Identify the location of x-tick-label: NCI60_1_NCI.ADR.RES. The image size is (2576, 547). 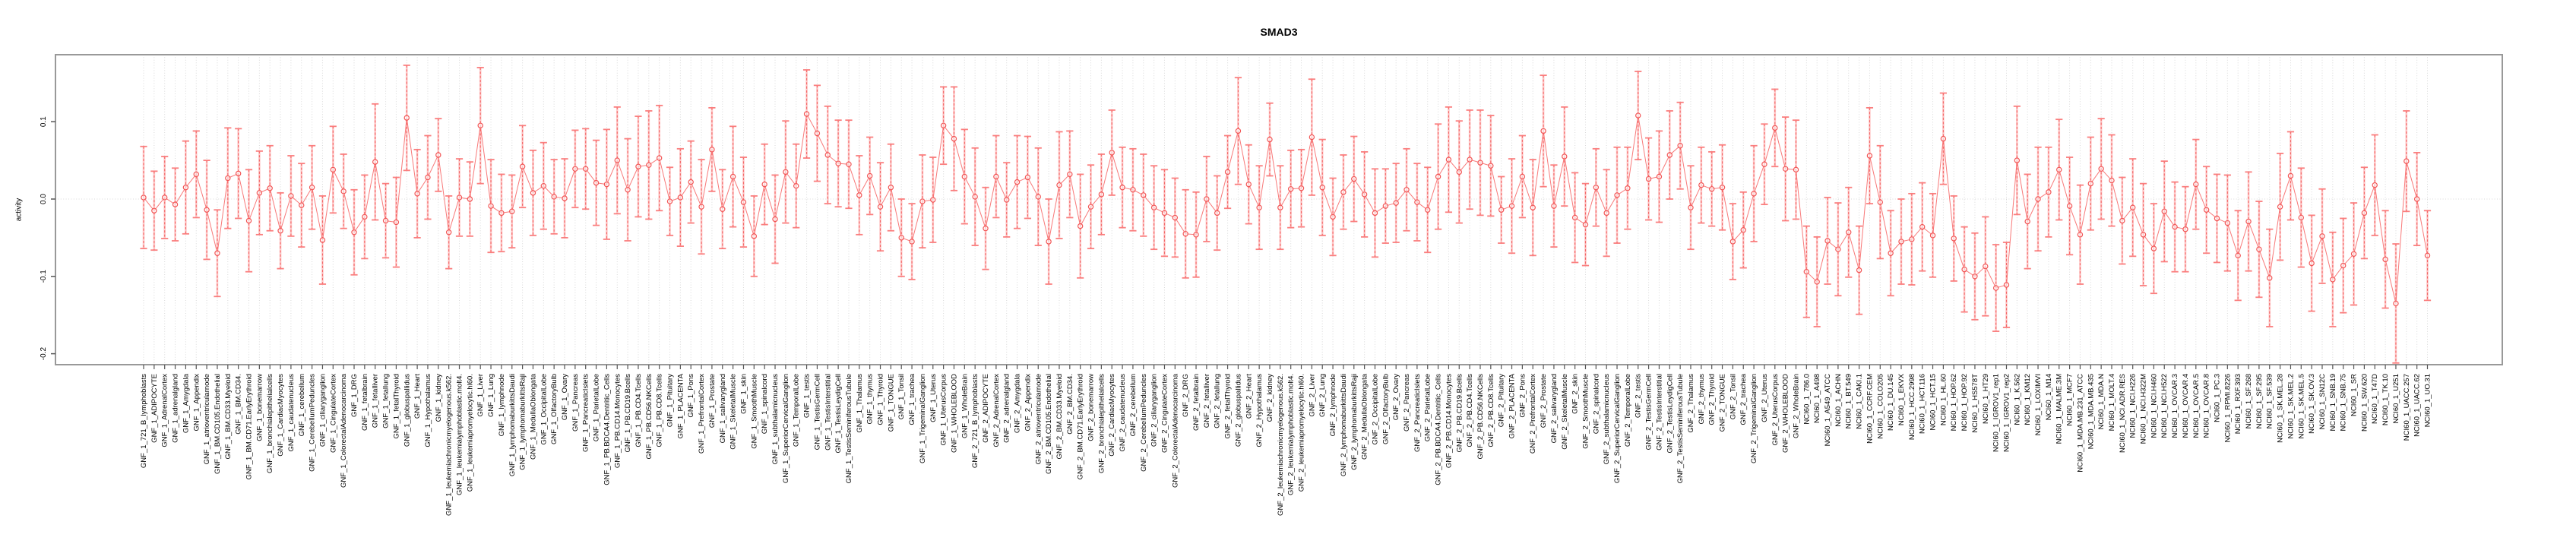
(2123, 413).